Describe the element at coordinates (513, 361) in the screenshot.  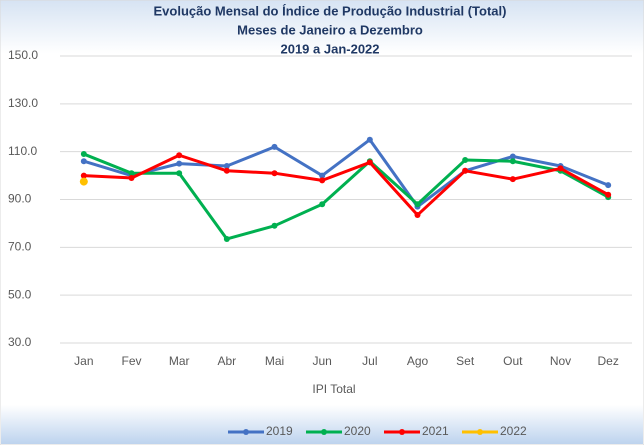
I see `x-tick-label: Out` at that location.